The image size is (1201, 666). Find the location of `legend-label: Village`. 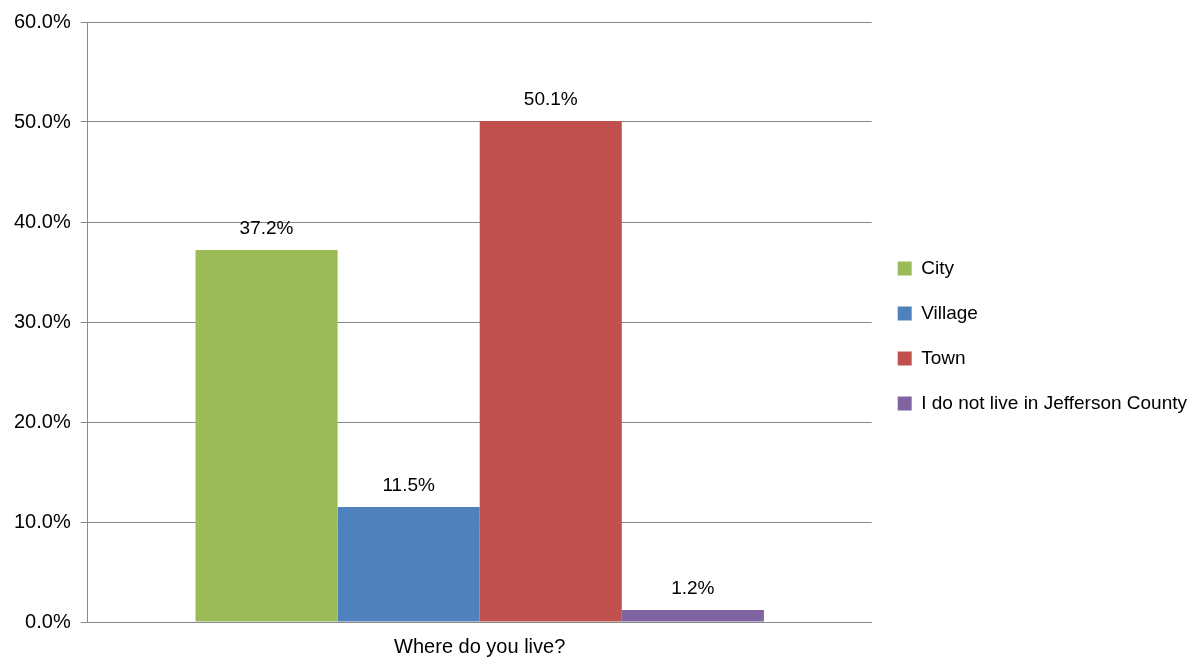

legend-label: Village is located at coordinates (949, 312).